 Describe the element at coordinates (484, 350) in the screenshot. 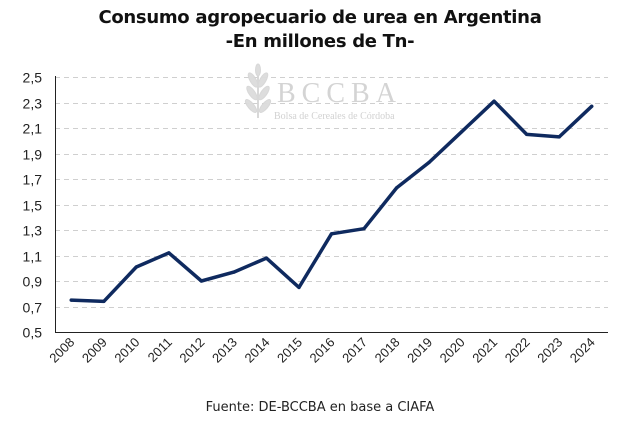

I see `x-tick-label: 2021` at that location.